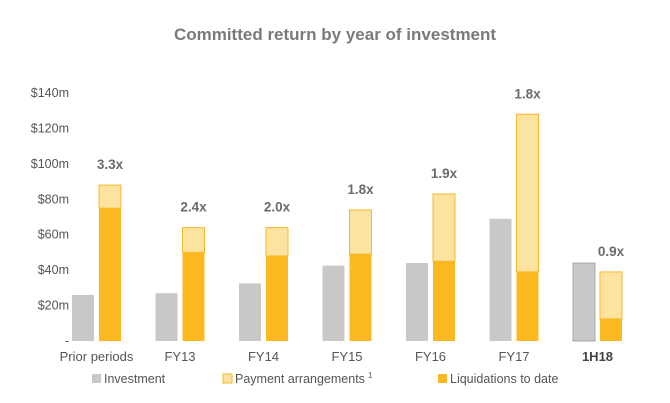  What do you see at coordinates (304, 378) in the screenshot?
I see `legend-label: Payment arrangements 1` at bounding box center [304, 378].